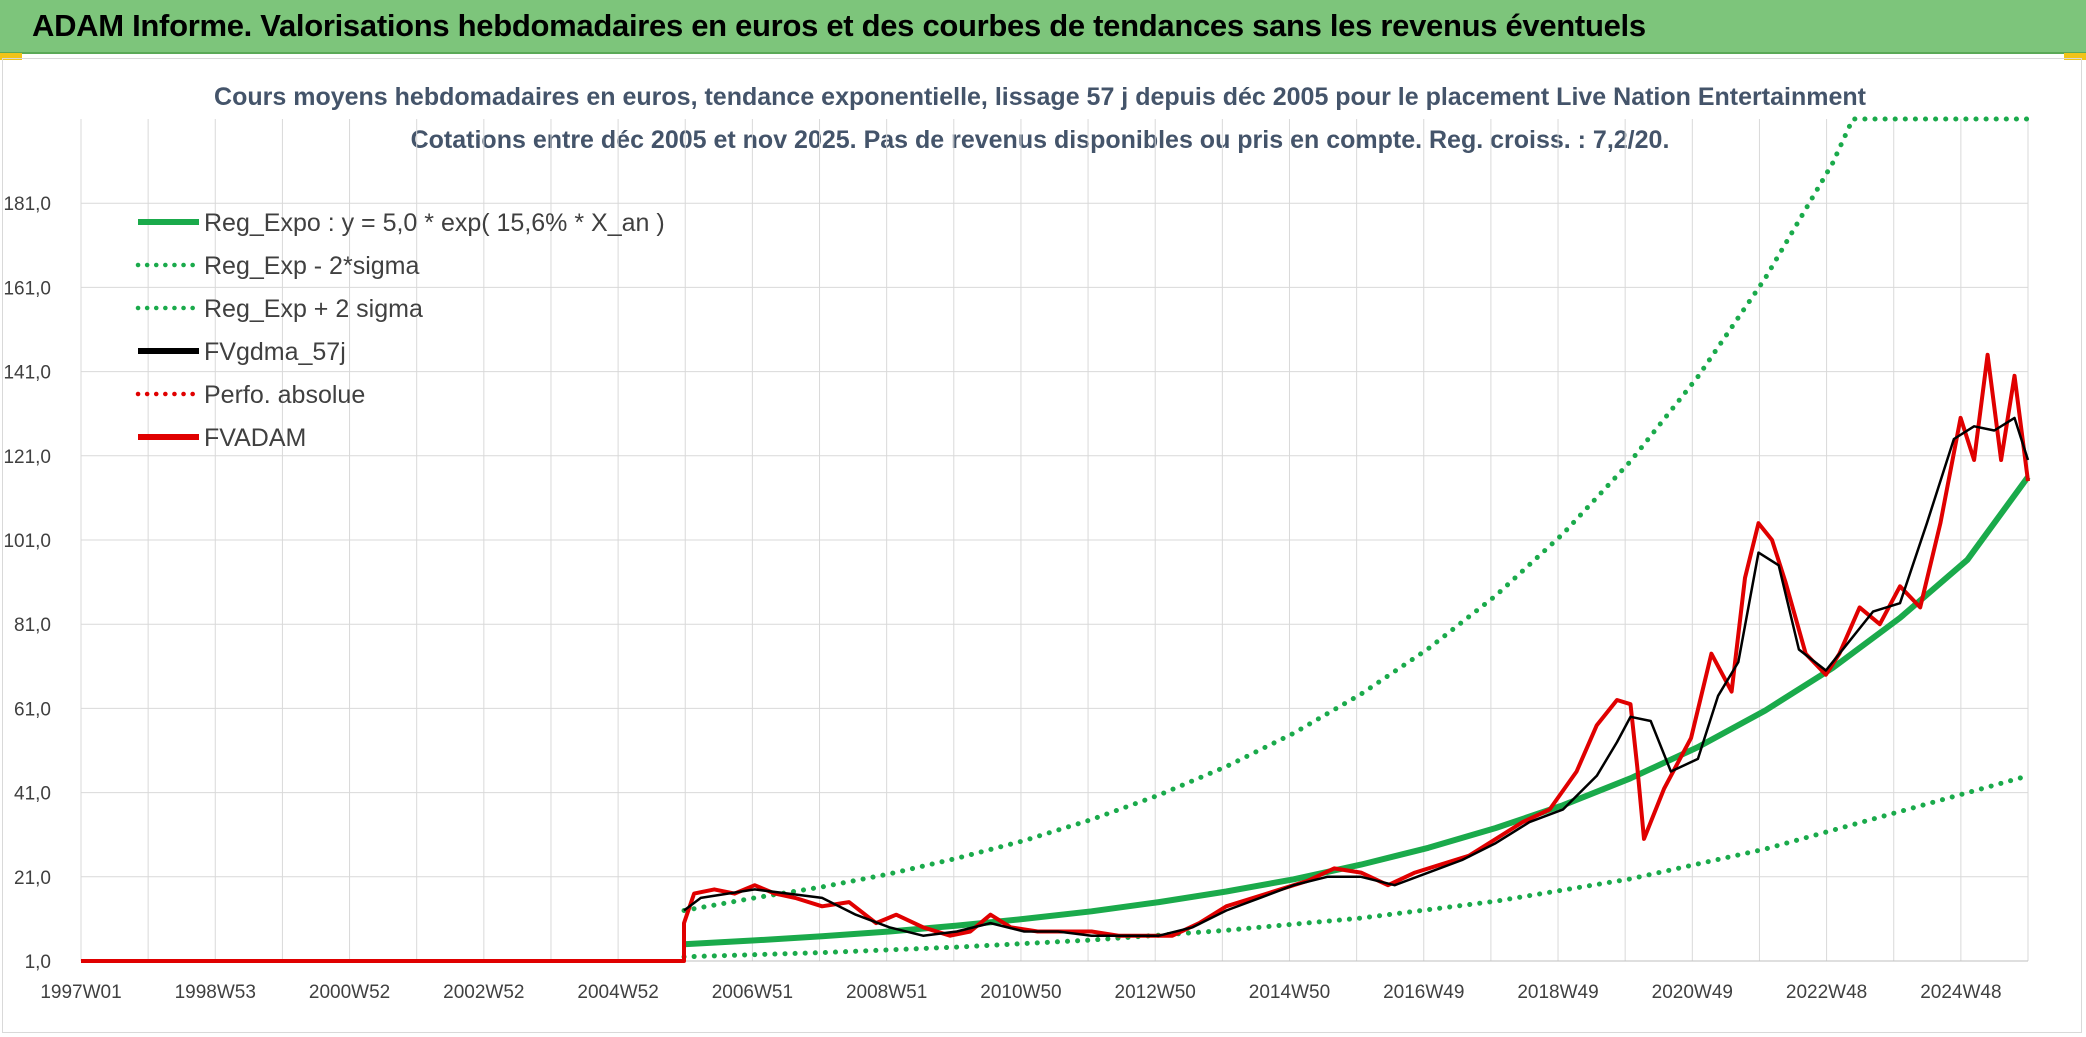  Describe the element at coordinates (27, 457) in the screenshot. I see `y-tick-label: 121,0` at that location.